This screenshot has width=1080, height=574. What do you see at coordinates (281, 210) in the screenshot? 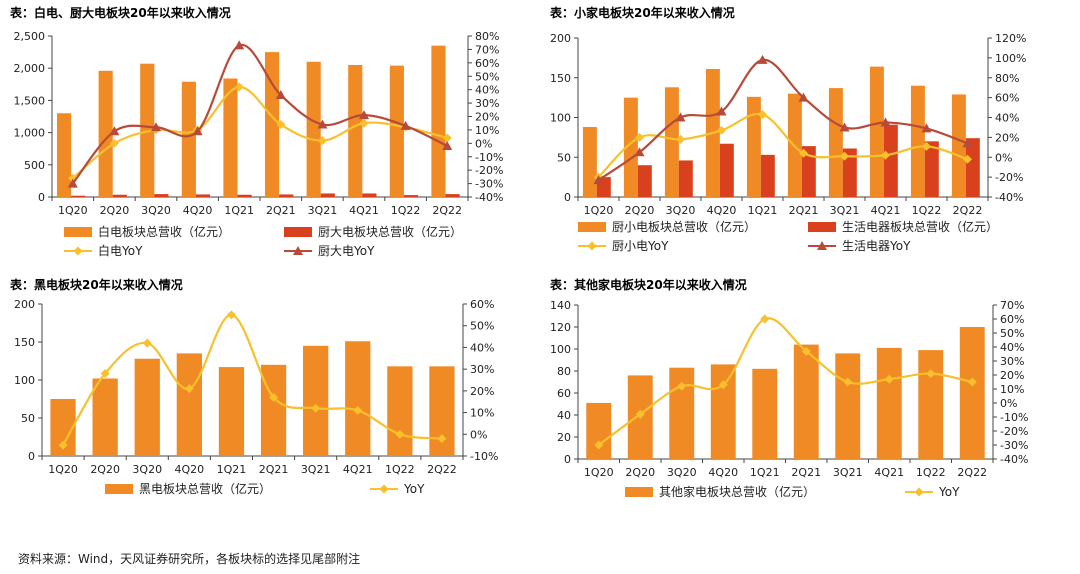
I see `x-tick-label: 2Q21` at bounding box center [281, 210].